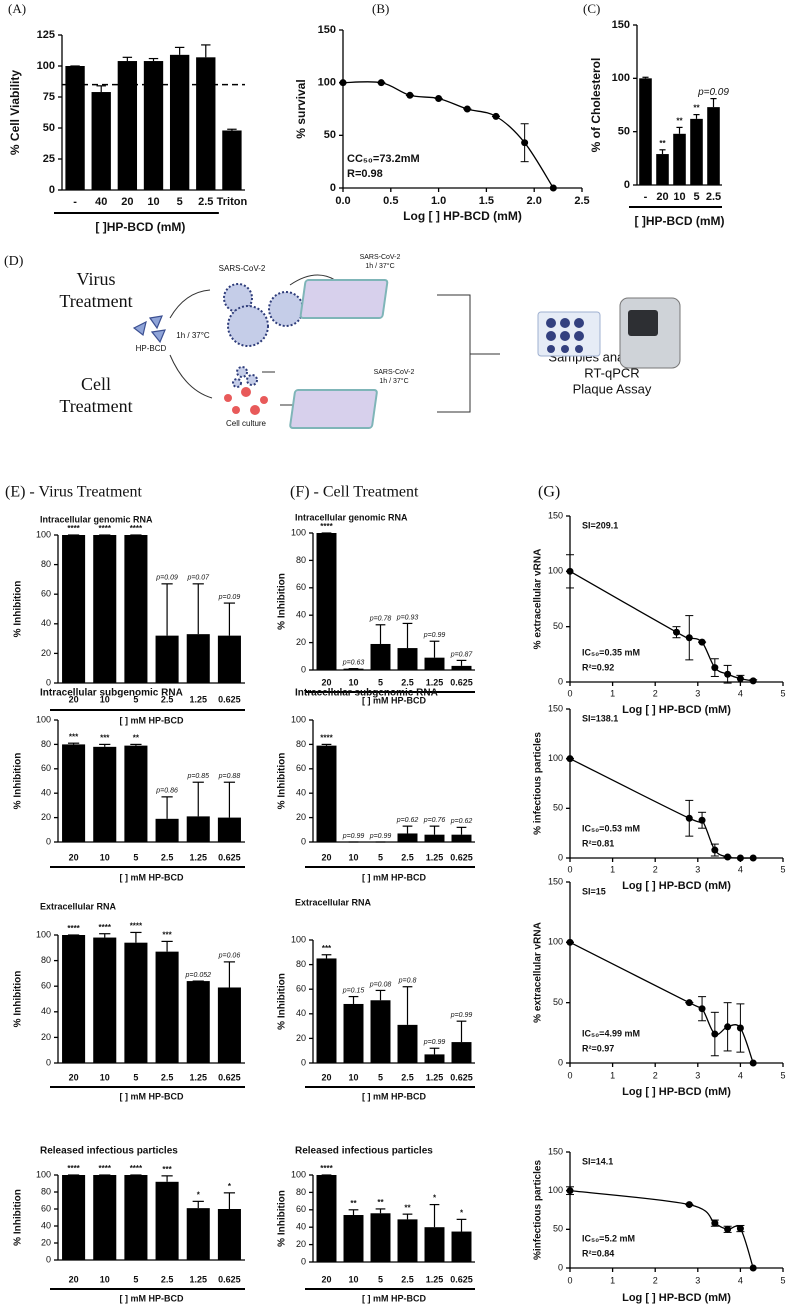 Image resolution: width=790 pixels, height=1308 pixels. Describe the element at coordinates (96, 279) in the screenshot. I see `diagram-label: Virus` at that location.